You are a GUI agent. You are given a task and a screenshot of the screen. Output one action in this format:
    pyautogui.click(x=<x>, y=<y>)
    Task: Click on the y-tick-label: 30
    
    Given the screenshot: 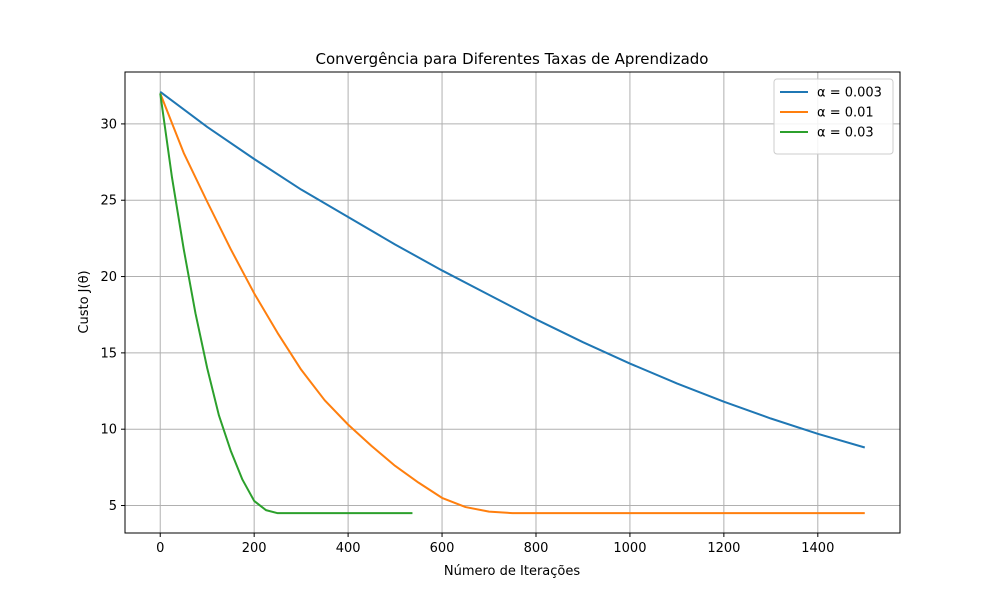 What is the action you would take?
    pyautogui.click(x=108, y=124)
    